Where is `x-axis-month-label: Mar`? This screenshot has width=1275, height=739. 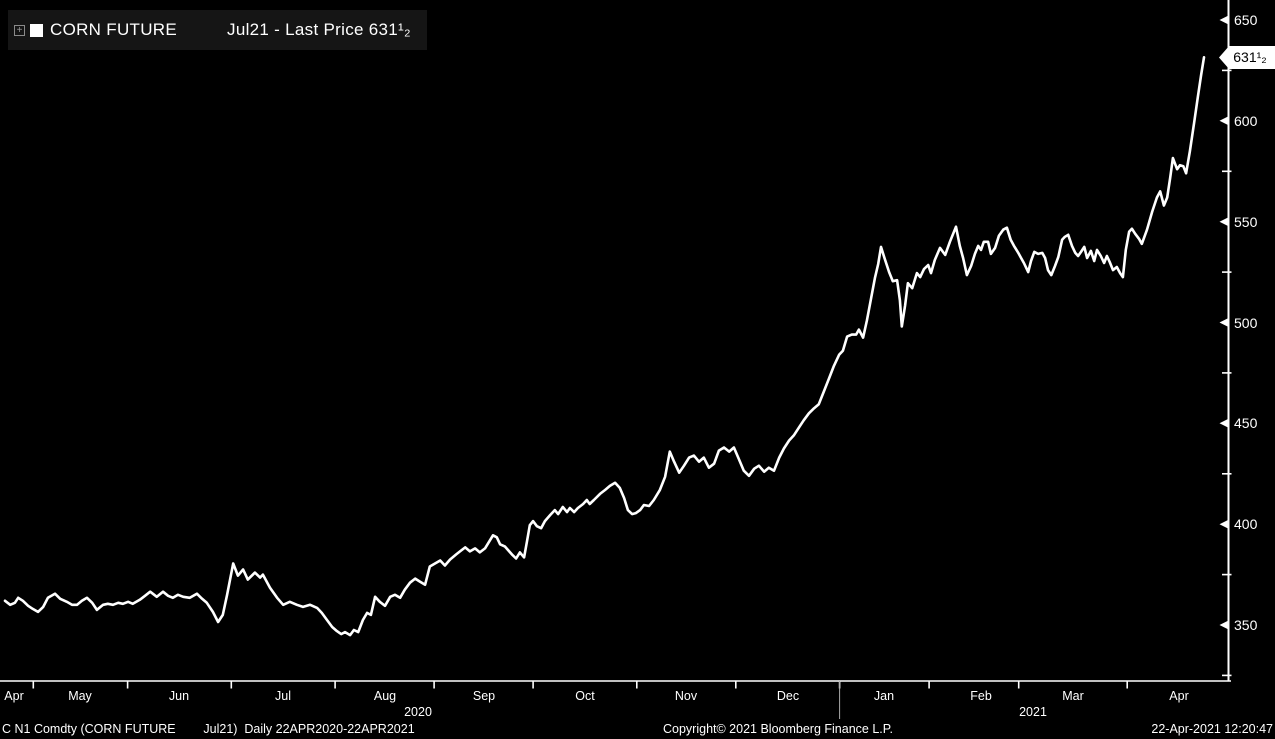 x-axis-month-label: Mar is located at coordinates (1073, 696).